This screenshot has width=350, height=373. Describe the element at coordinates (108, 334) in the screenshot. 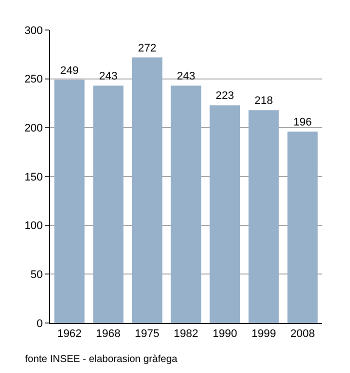

I see `x-tick-label: 1968` at that location.